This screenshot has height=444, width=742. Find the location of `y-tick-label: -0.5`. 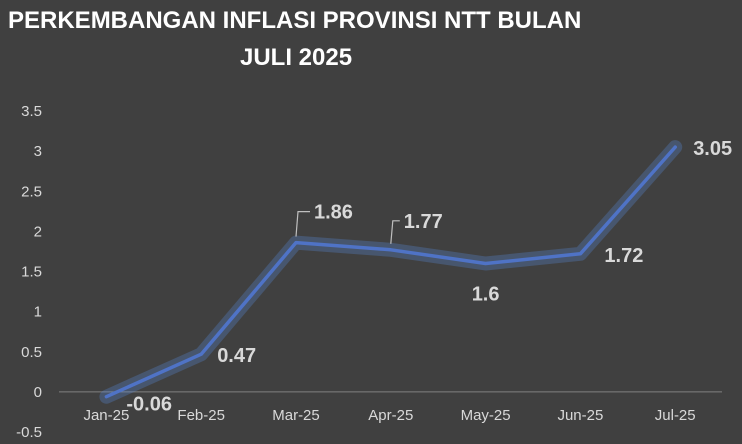

y-tick-label: -0.5 is located at coordinates (29, 432).